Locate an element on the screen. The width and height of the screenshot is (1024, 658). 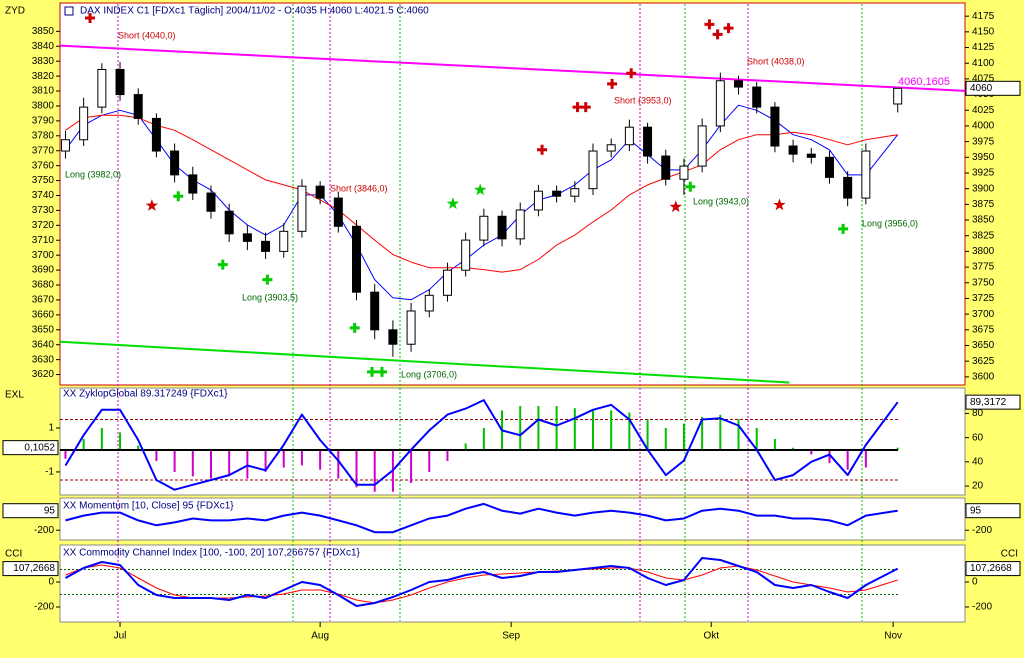
x-tick-label: Sep is located at coordinates (511, 636).